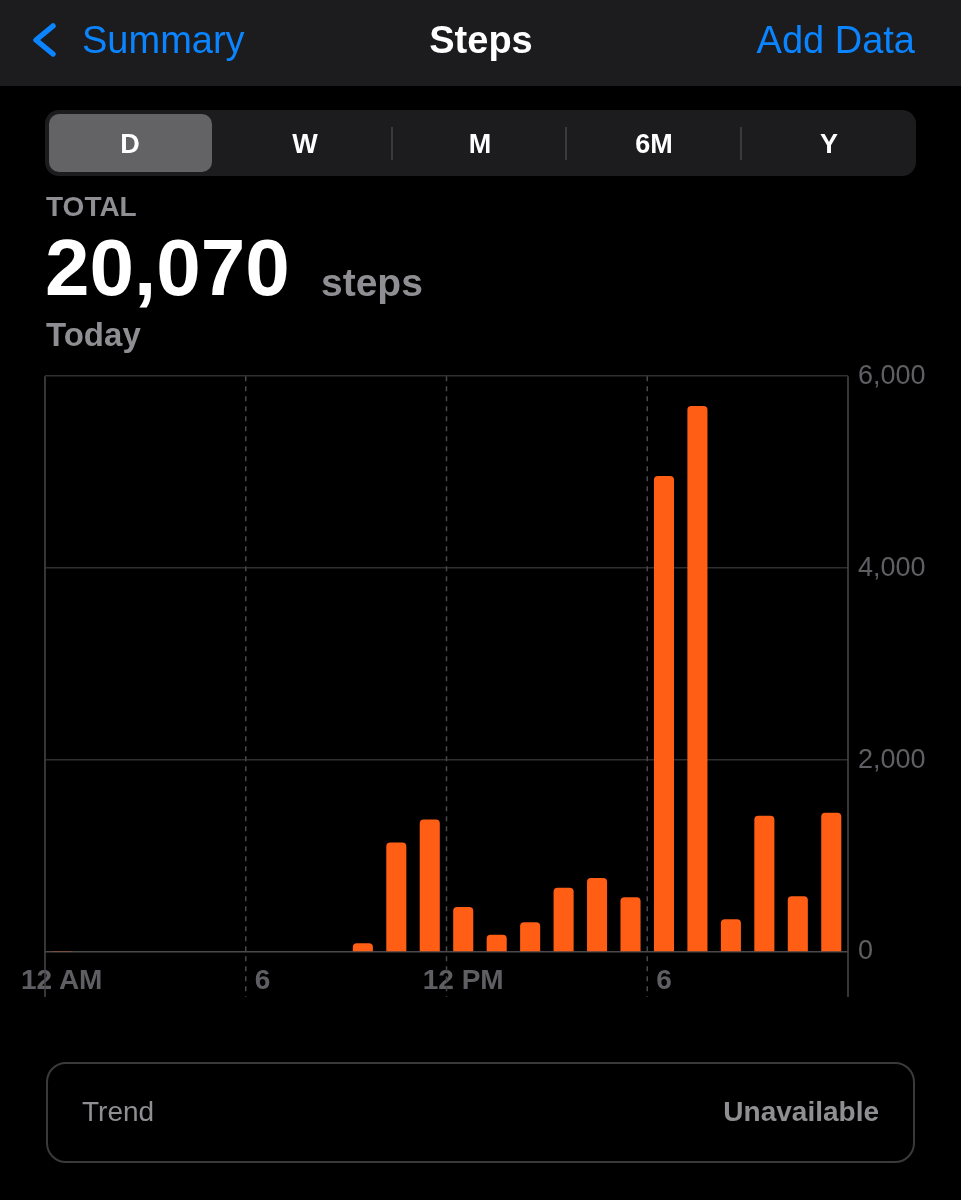 This screenshot has height=1200, width=961. Describe the element at coordinates (163, 40) in the screenshot. I see `text: Summary` at that location.